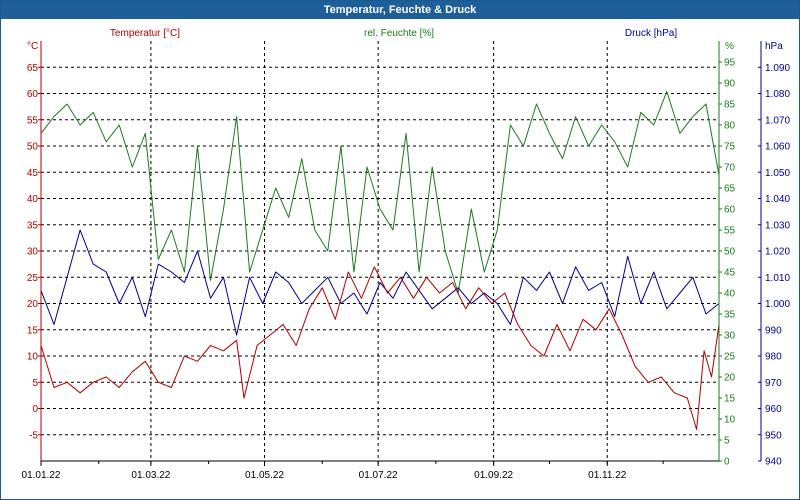 Image resolution: width=800 pixels, height=500 pixels. What do you see at coordinates (33, 278) in the screenshot?
I see `temperature-tick-label: 25` at bounding box center [33, 278].